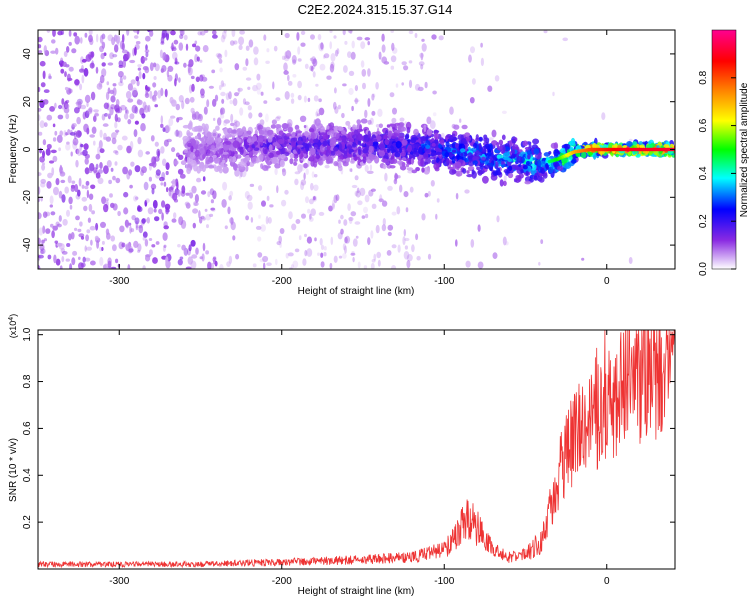 The image size is (750, 600). What do you see at coordinates (607, 281) in the screenshot?
I see `x-tick-label: 0` at bounding box center [607, 281].